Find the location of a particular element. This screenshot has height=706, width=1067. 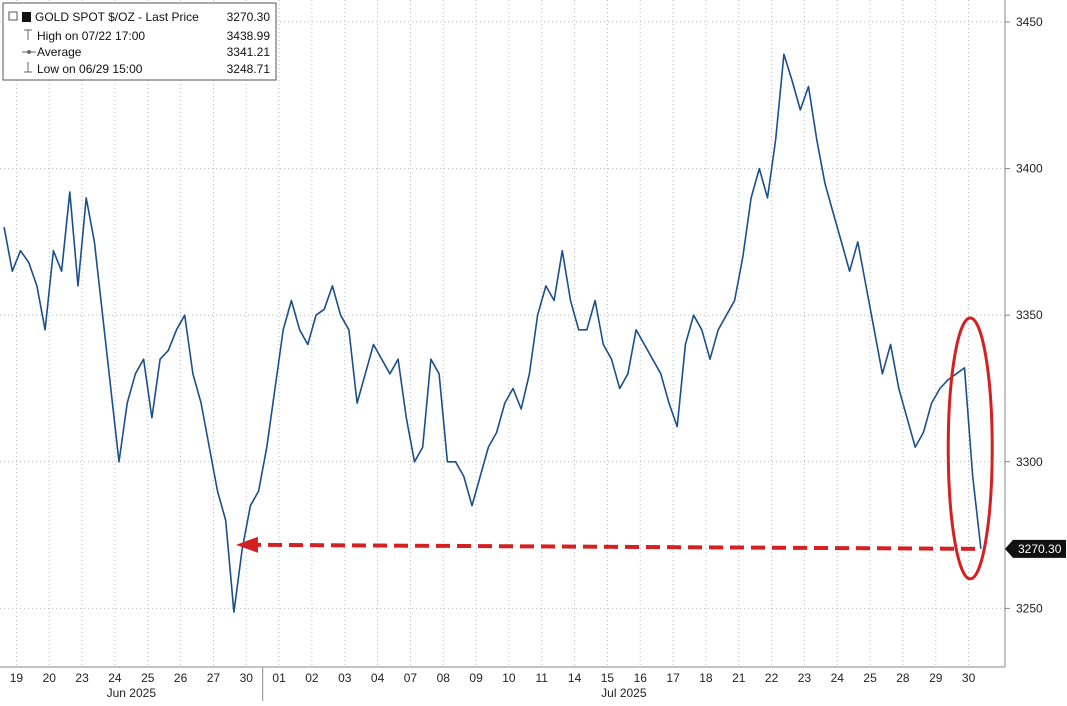

legend-value: 3270.30 is located at coordinates (249, 17).